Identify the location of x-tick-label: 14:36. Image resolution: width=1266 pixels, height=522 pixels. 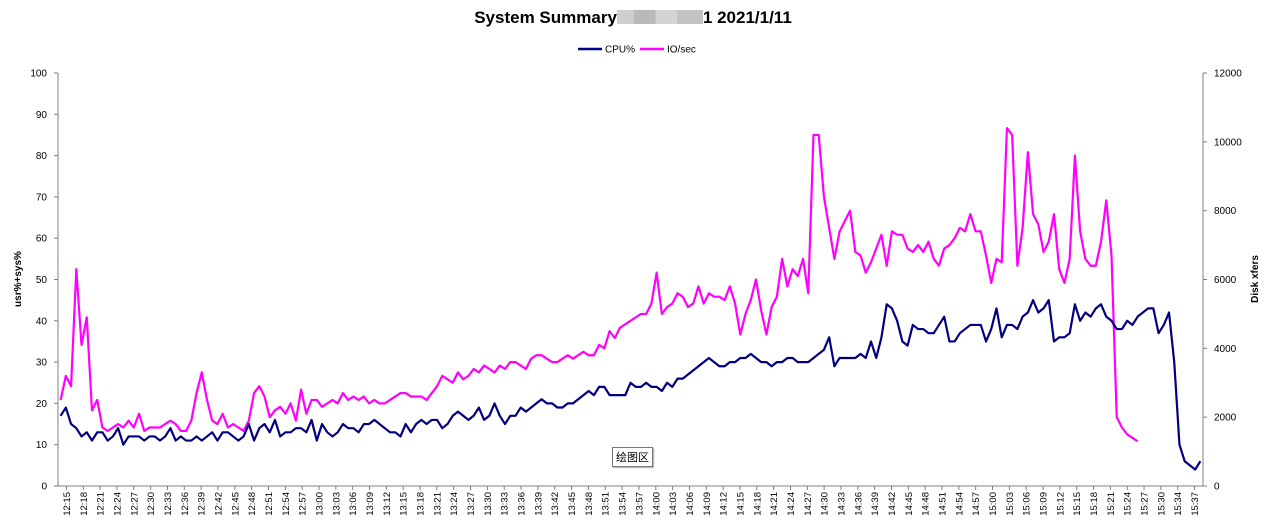
(858, 504).